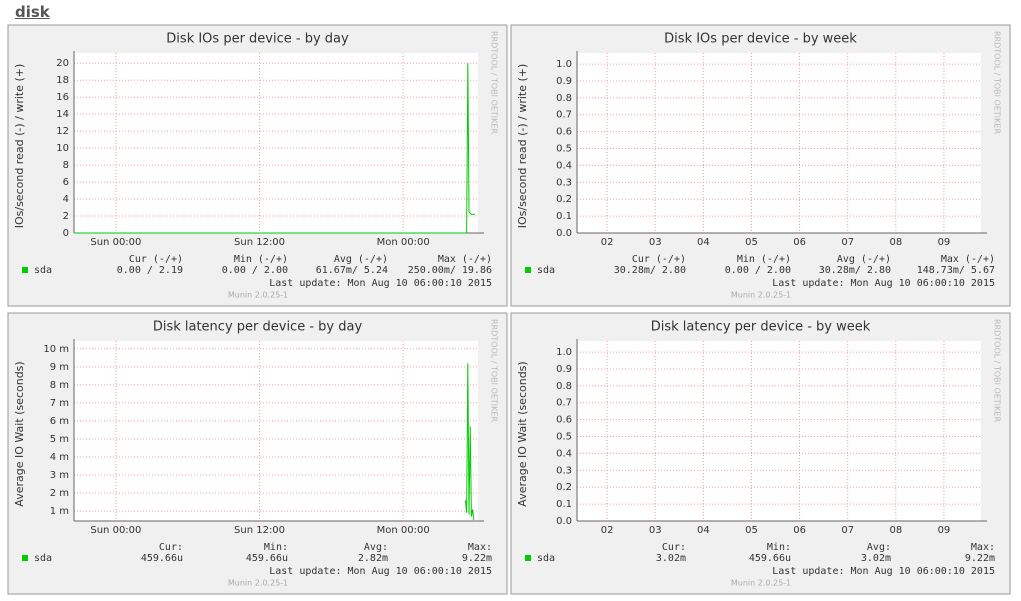  Describe the element at coordinates (66, 182) in the screenshot. I see `y-tick-label: 6` at that location.